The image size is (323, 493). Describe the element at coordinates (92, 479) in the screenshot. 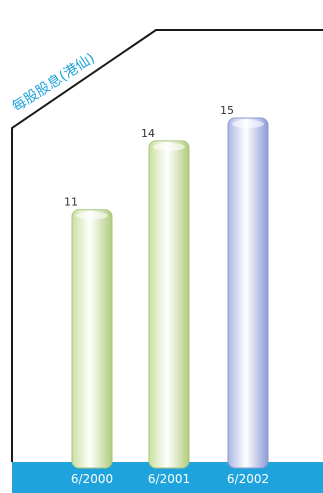

I see `x-tick-label-6/2000: 6/2000` at that location.